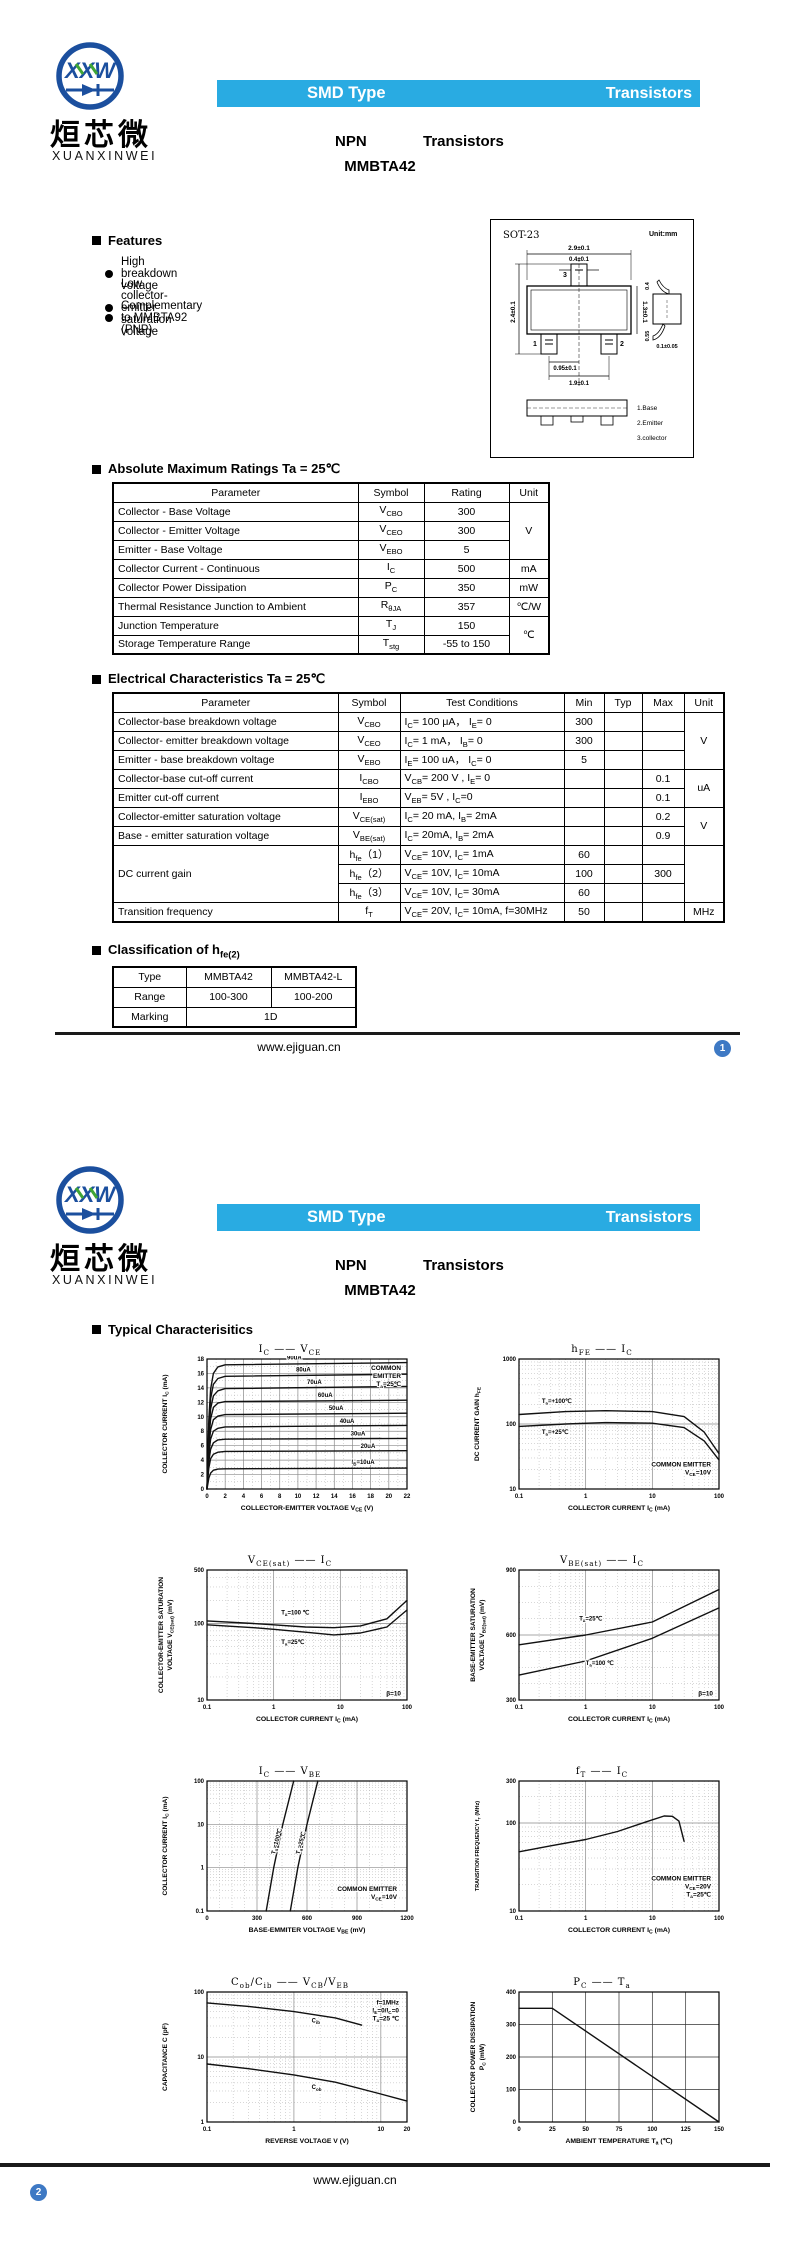 The height and width of the screenshot is (2244, 793). Describe the element at coordinates (200, 1403) in the screenshot. I see `svg-text: 12` at that location.